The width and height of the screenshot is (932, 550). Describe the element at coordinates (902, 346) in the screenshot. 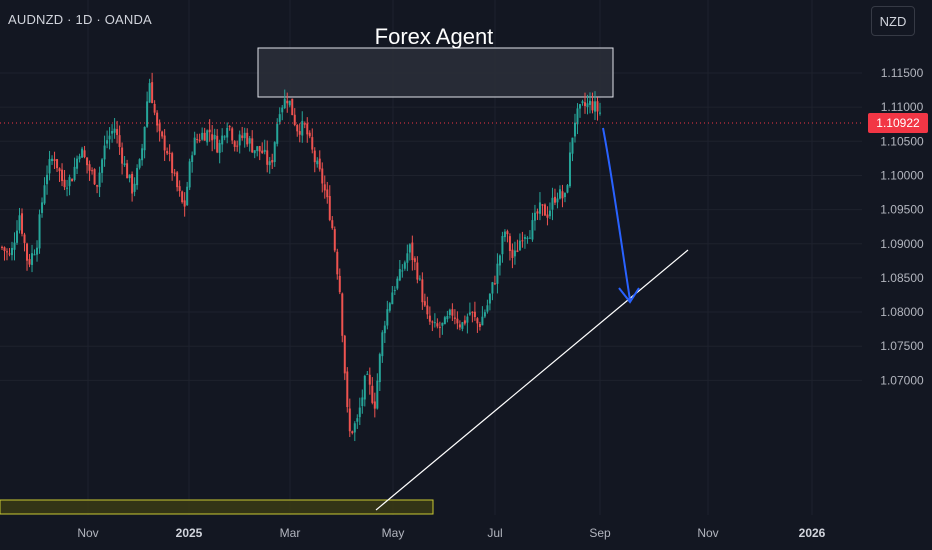

I see `price-tick-label: 1.07500` at that location.